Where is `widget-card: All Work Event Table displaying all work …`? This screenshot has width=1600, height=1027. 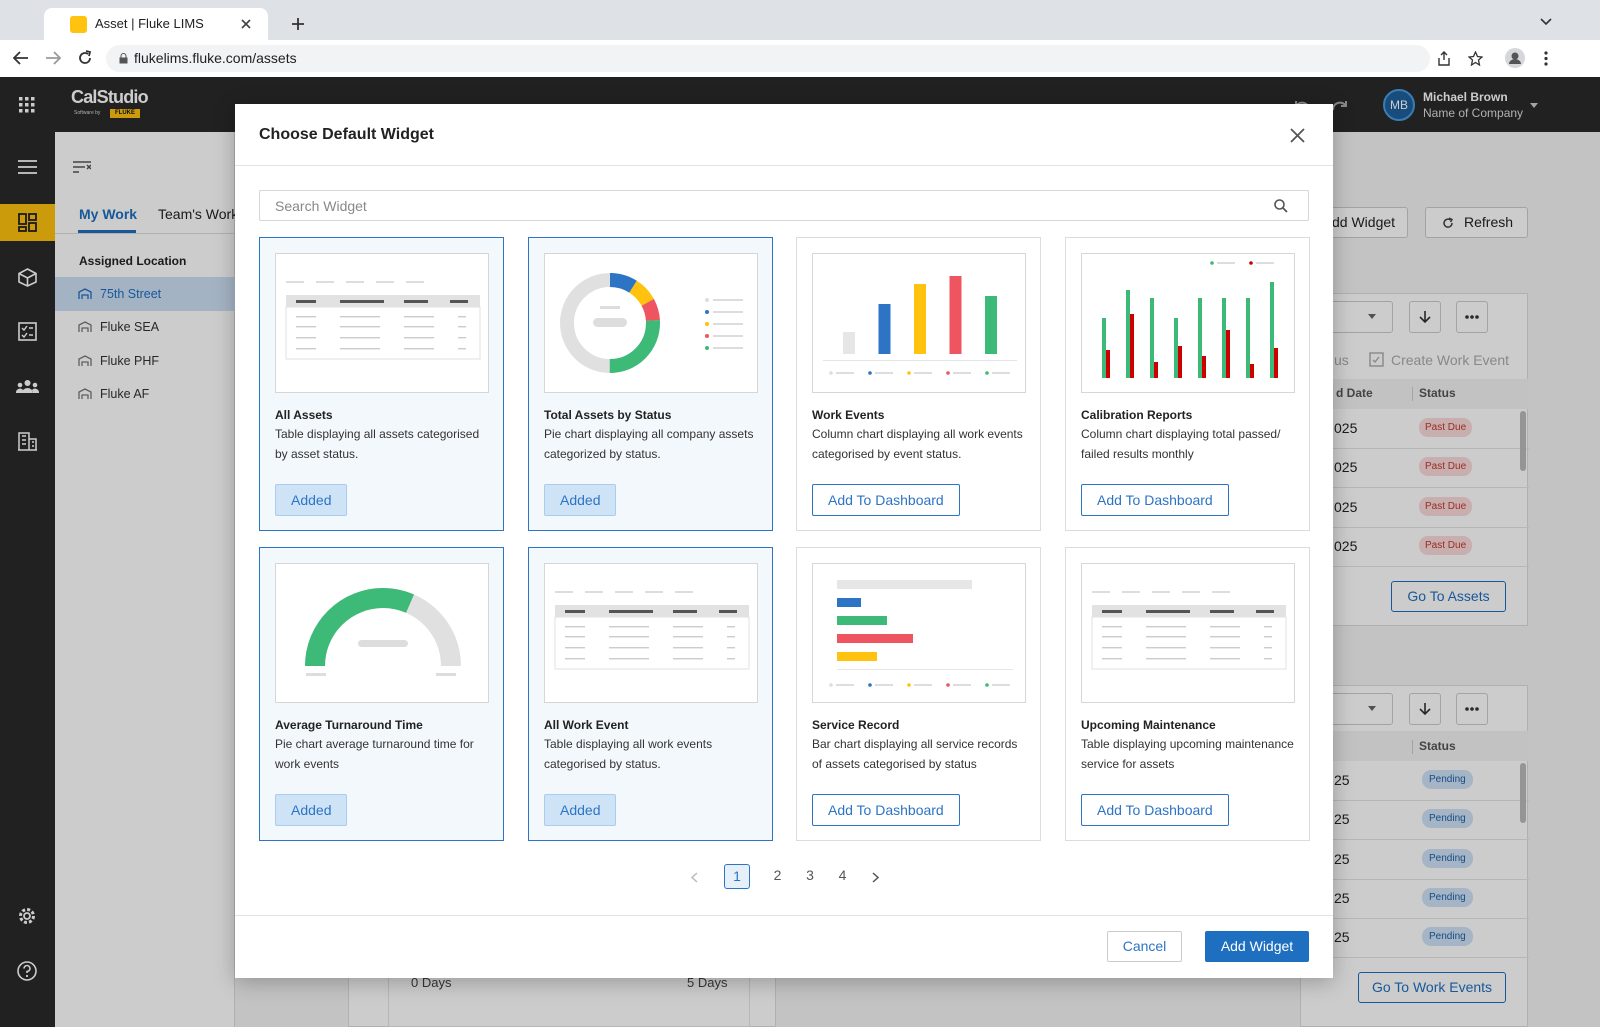
widget-card: All Work Event Table displaying all work … is located at coordinates (650, 694).